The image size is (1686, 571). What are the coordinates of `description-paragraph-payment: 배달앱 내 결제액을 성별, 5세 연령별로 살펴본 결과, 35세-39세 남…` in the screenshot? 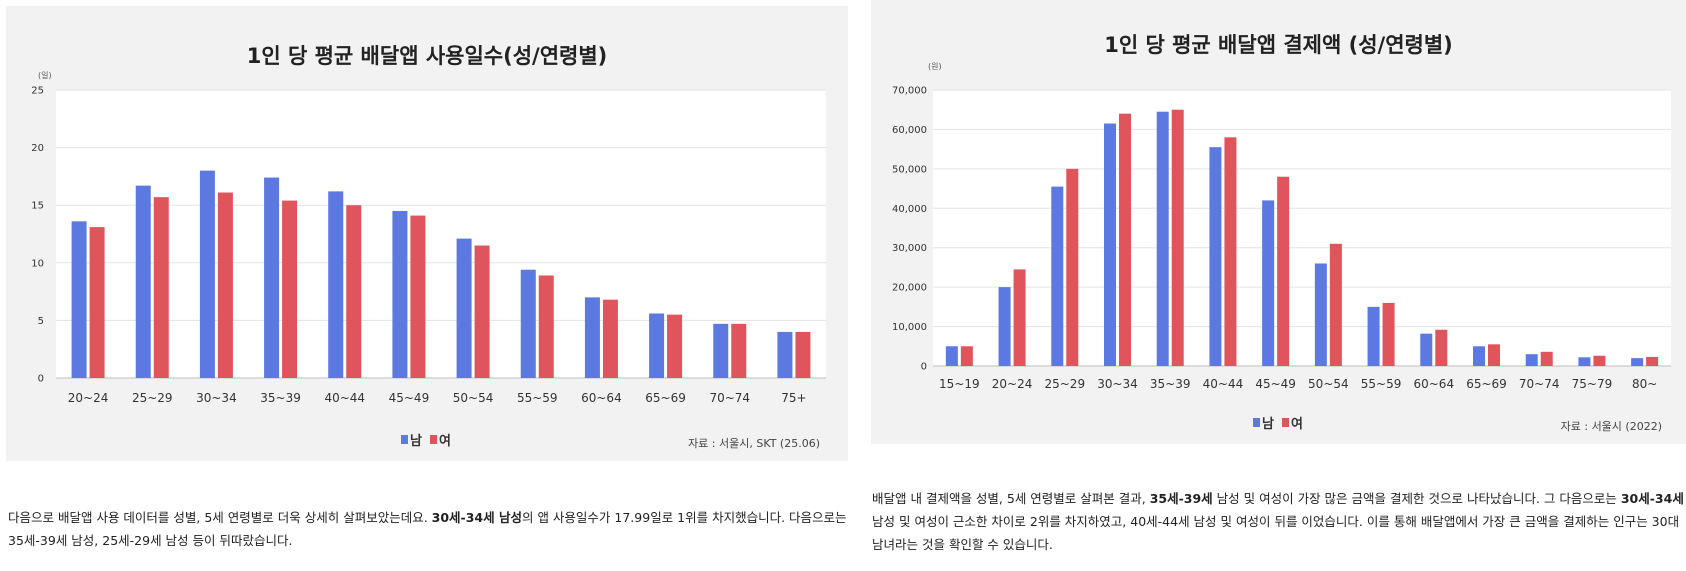 It's located at (1279, 521).